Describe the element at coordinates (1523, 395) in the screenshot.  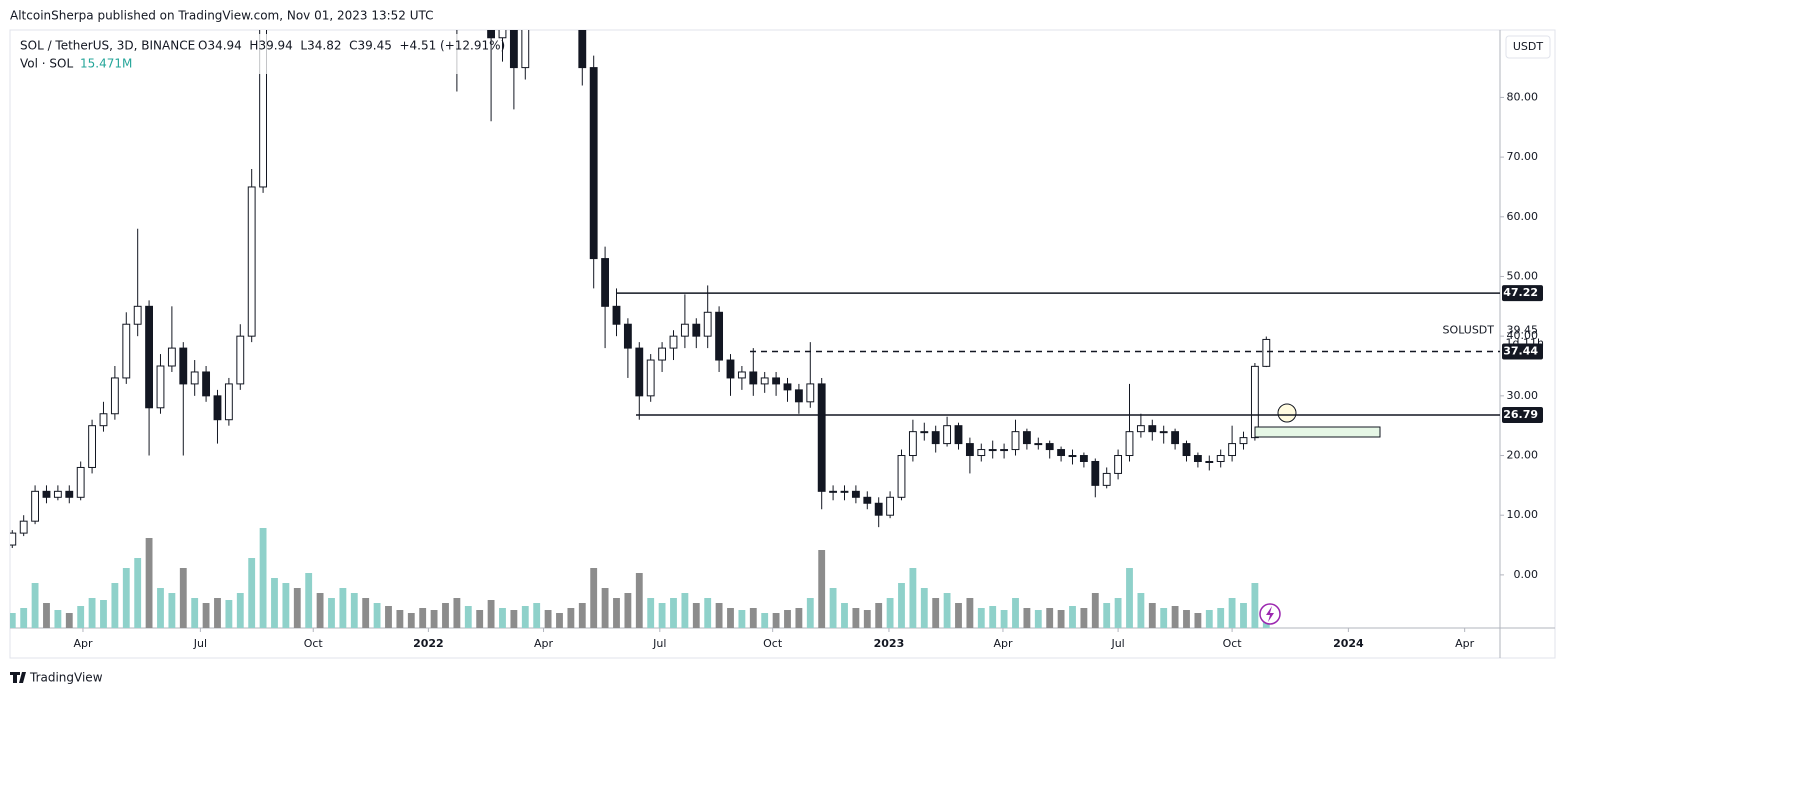
I see `y-tick-label: 30.00` at that location.